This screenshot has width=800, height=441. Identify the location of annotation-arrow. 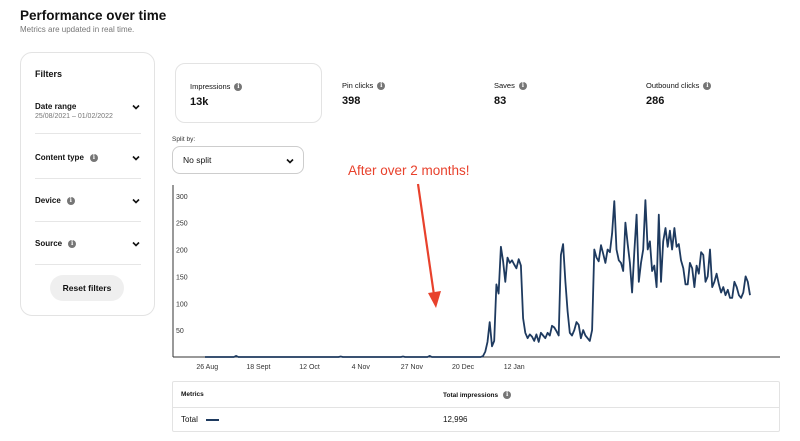
(428, 245).